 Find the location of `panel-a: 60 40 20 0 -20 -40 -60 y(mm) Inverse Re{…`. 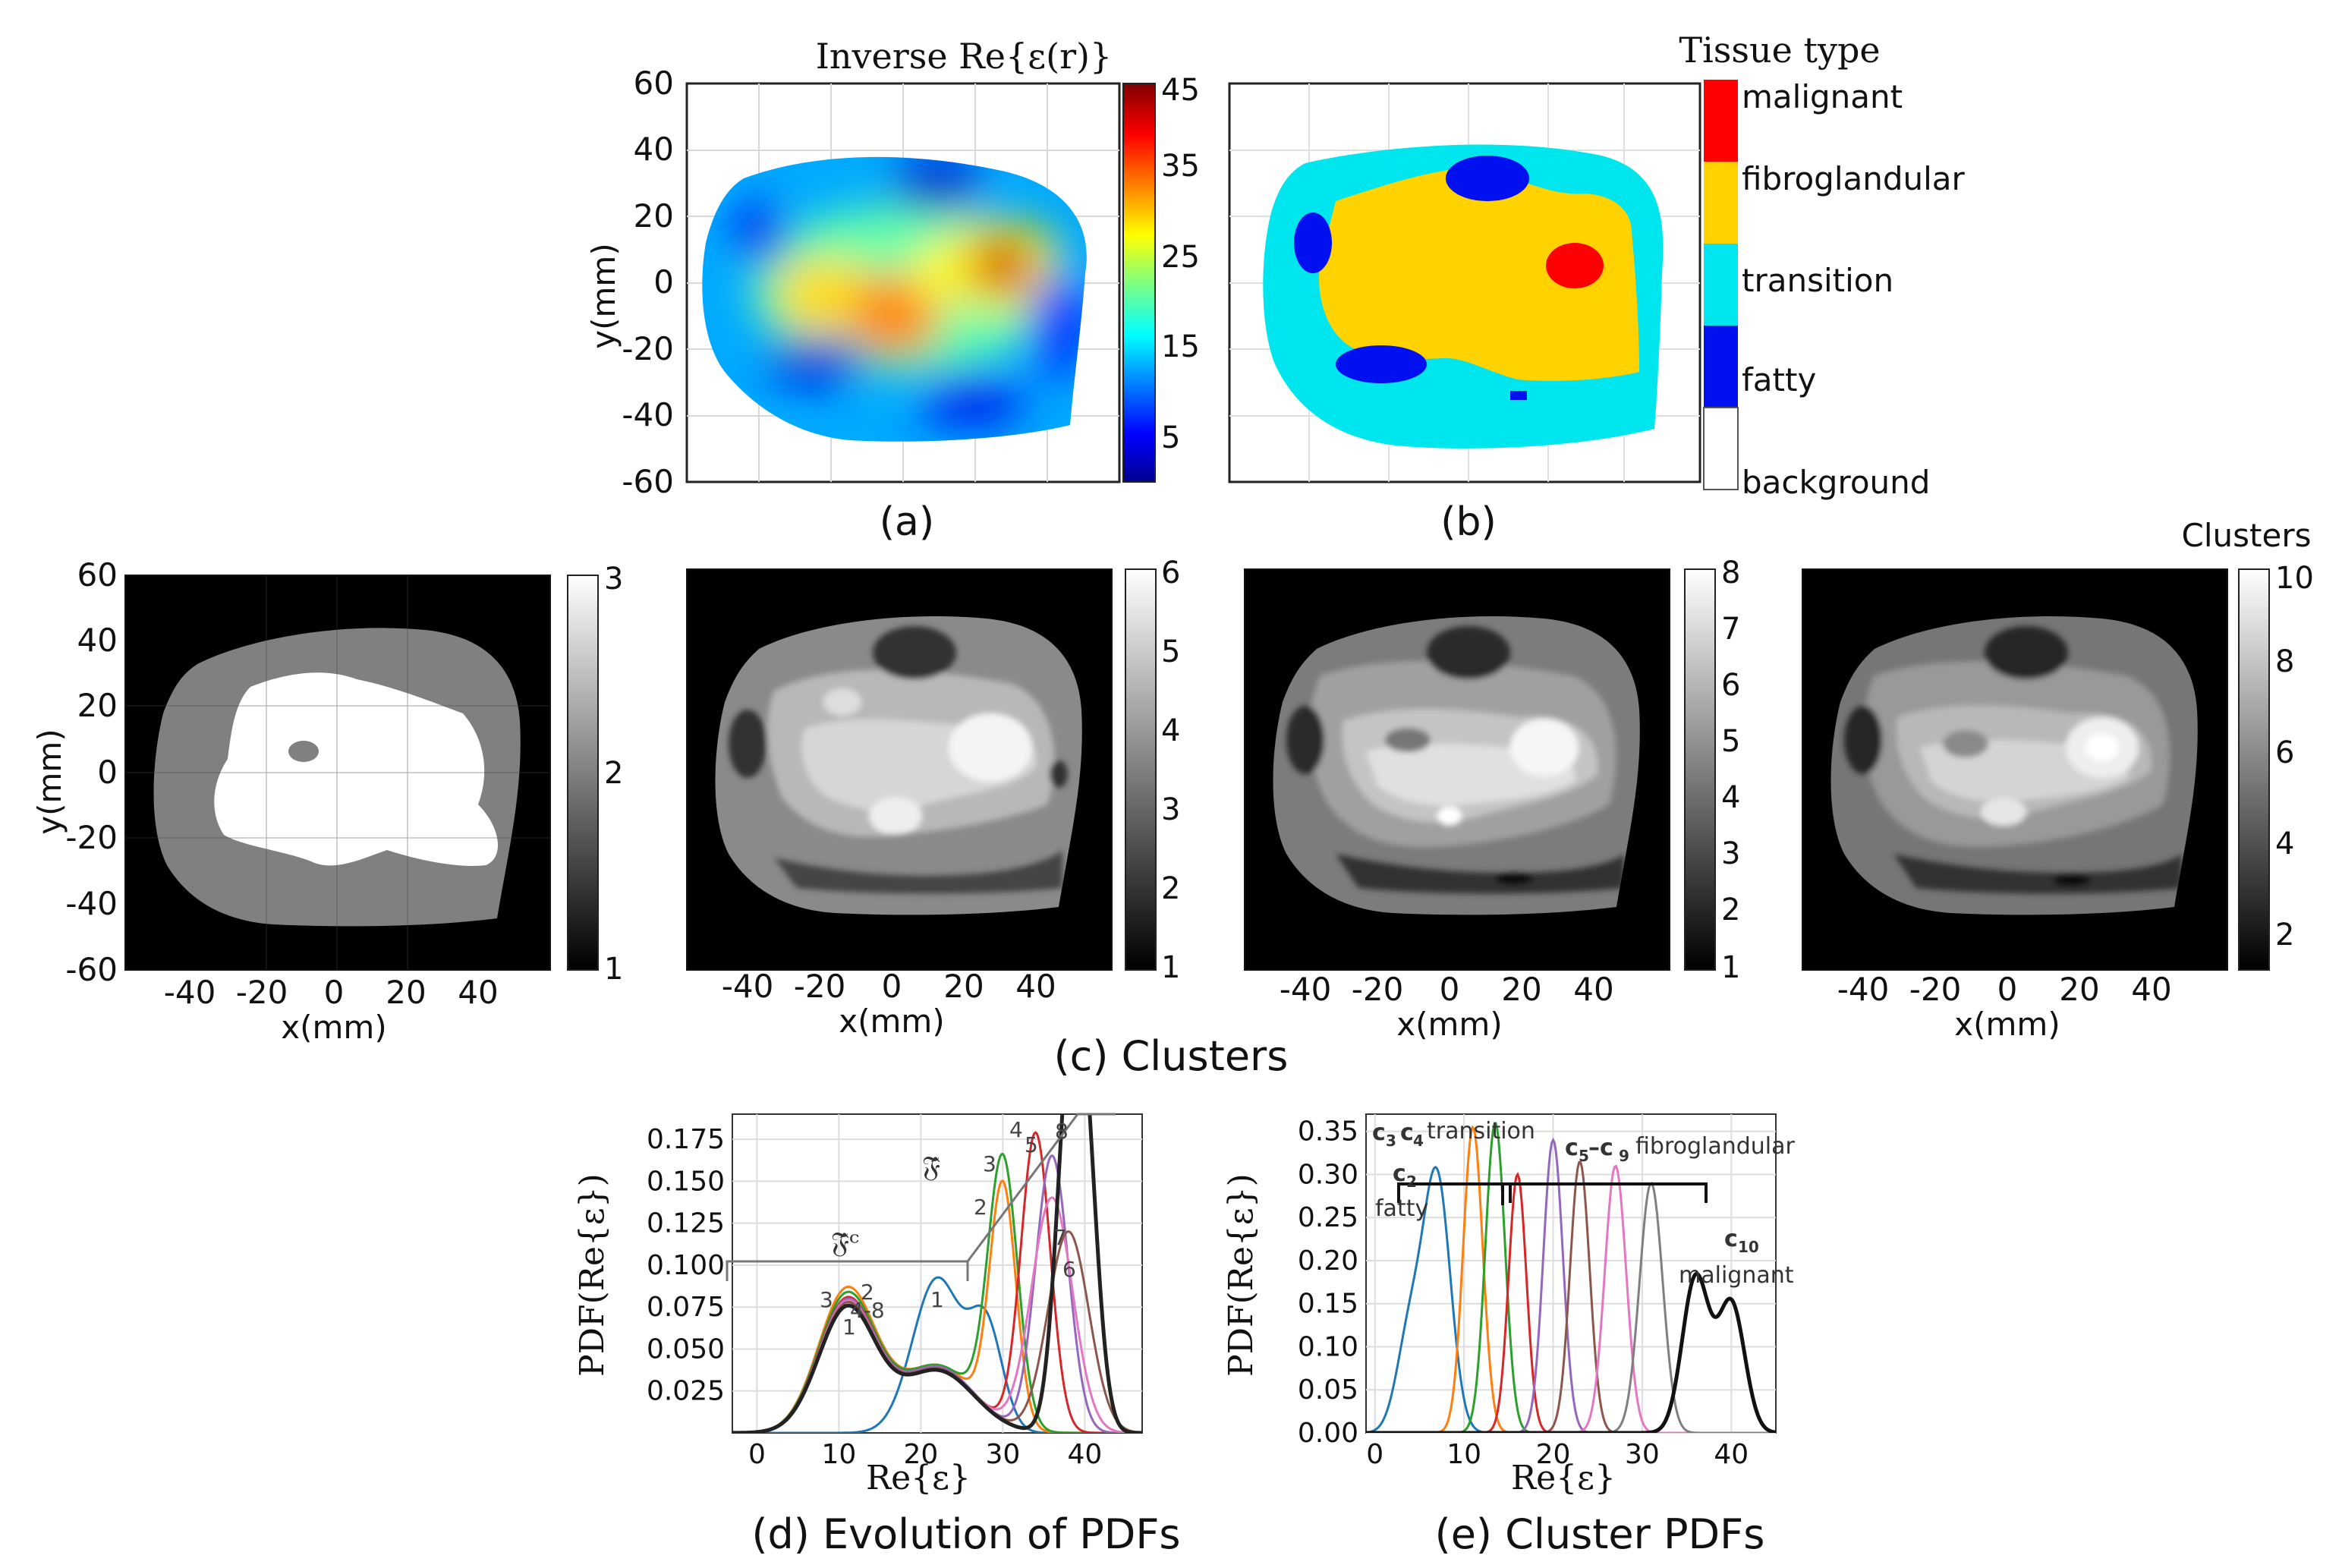

panel-a: 60 40 20 0 -20 -40 -60 y(mm) Inverse Re{… is located at coordinates (892, 290).